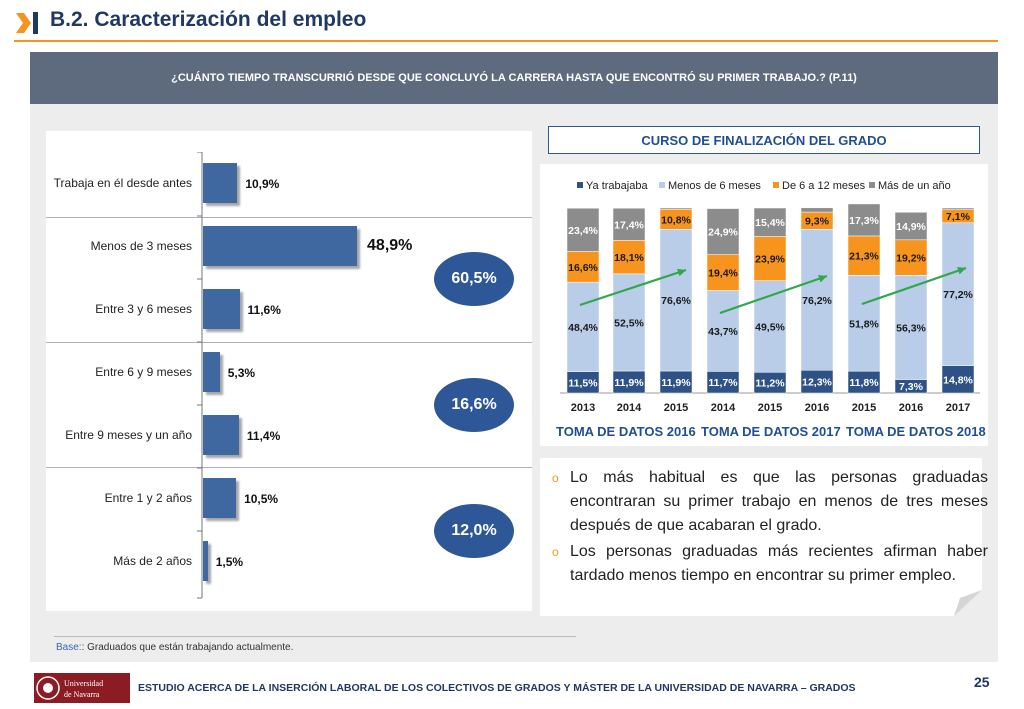 Image resolution: width=1024 pixels, height=709 pixels. Describe the element at coordinates (143, 309) in the screenshot. I see `hbar-category-label: Entre 3 y 6 meses` at that location.